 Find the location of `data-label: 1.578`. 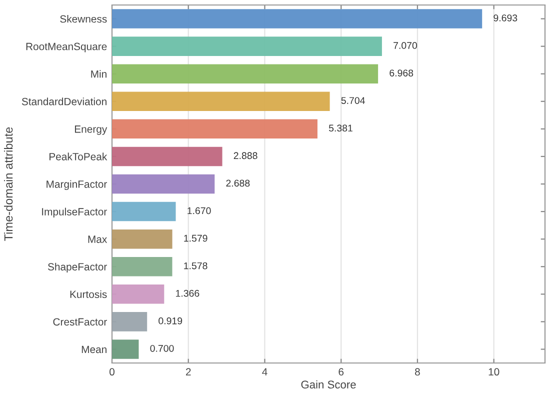

data-label: 1.578 is located at coordinates (196, 266).